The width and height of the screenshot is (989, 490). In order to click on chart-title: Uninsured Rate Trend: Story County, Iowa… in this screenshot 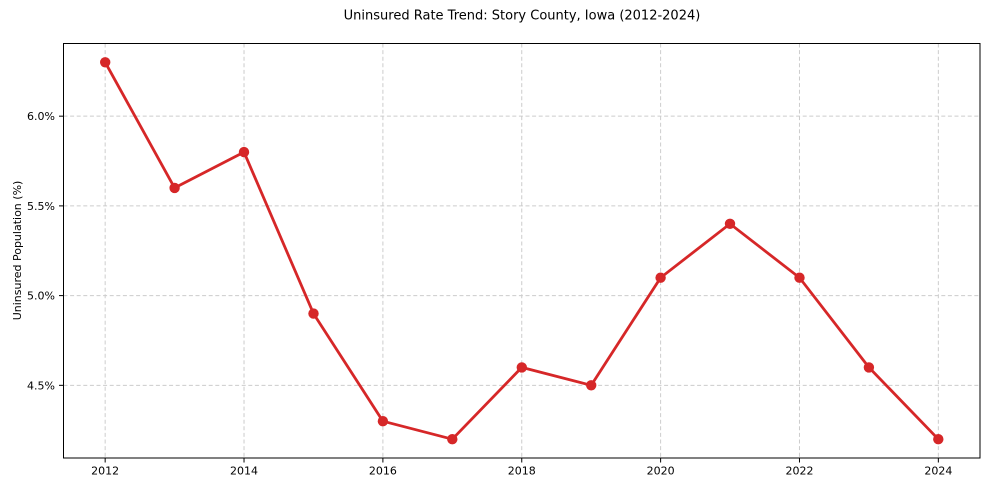, I will do `click(522, 16)`.